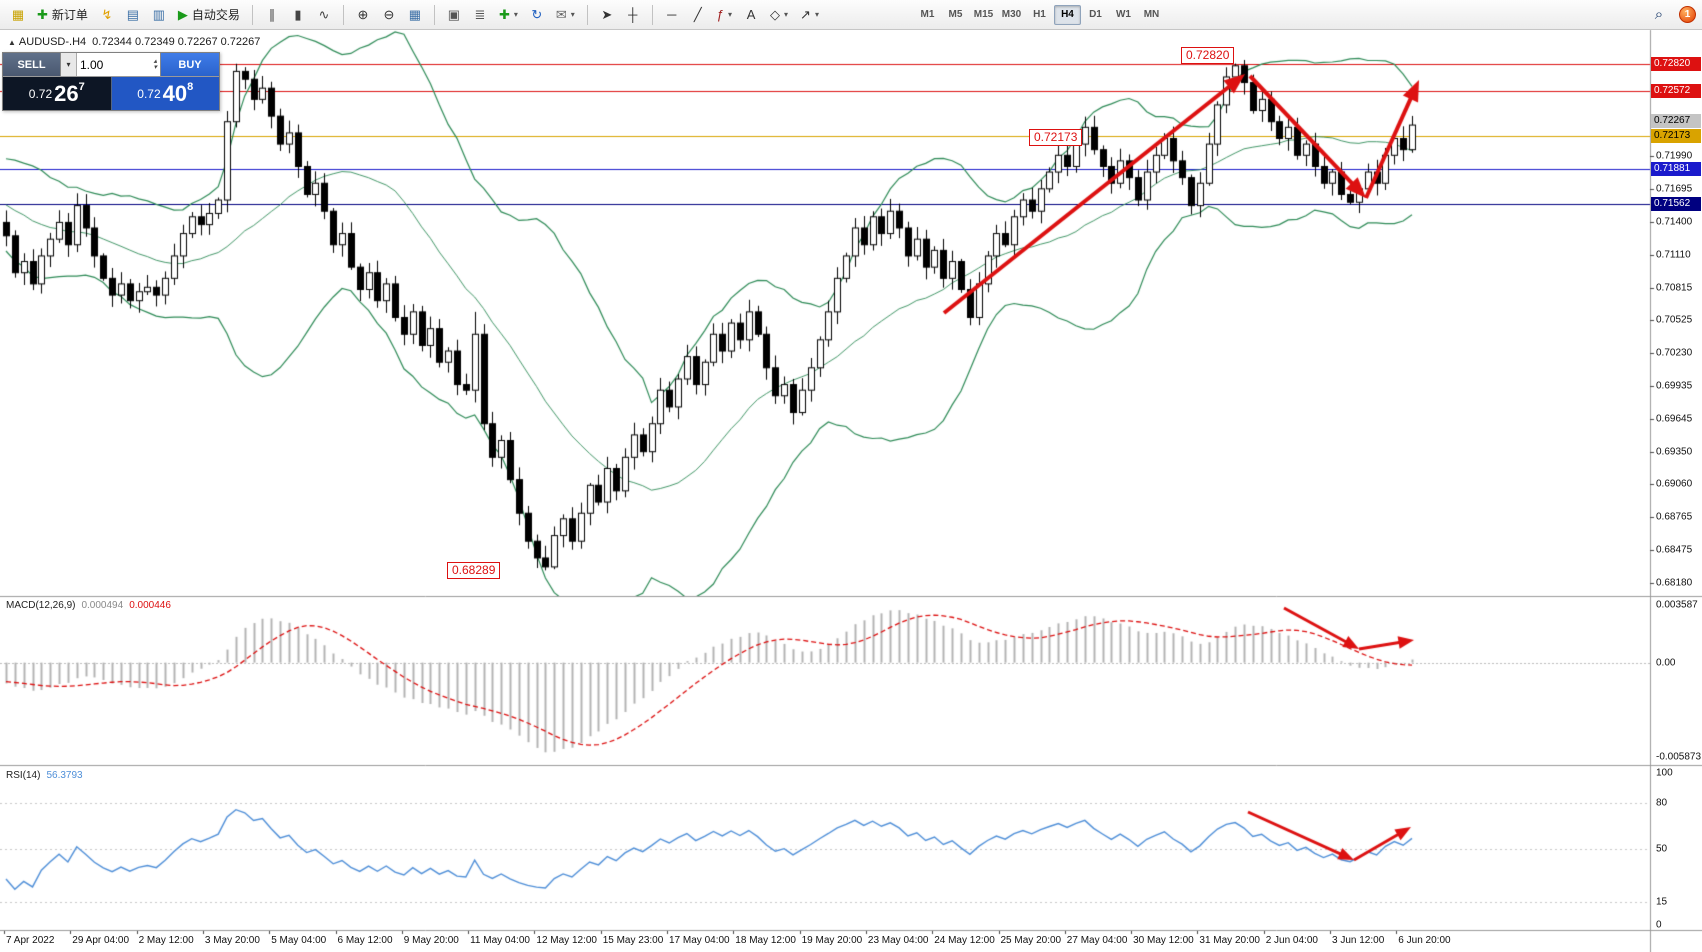 The width and height of the screenshot is (1702, 952). I want to click on search-button: ⌕, so click(1659, 15).